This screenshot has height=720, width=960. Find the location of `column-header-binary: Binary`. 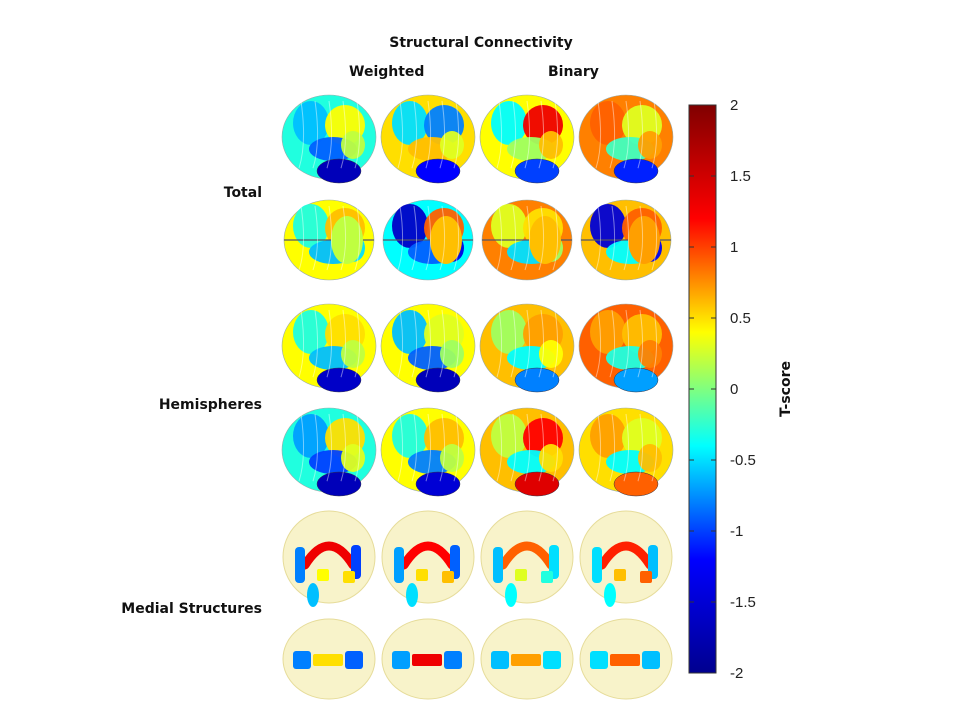

column-header-binary: Binary is located at coordinates (573, 72).